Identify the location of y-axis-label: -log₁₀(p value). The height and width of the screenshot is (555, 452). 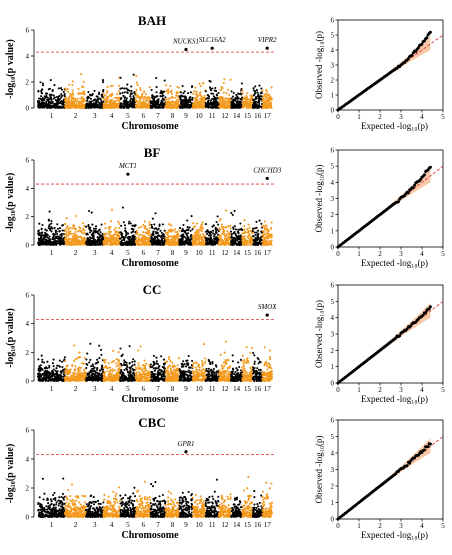
(10, 338).